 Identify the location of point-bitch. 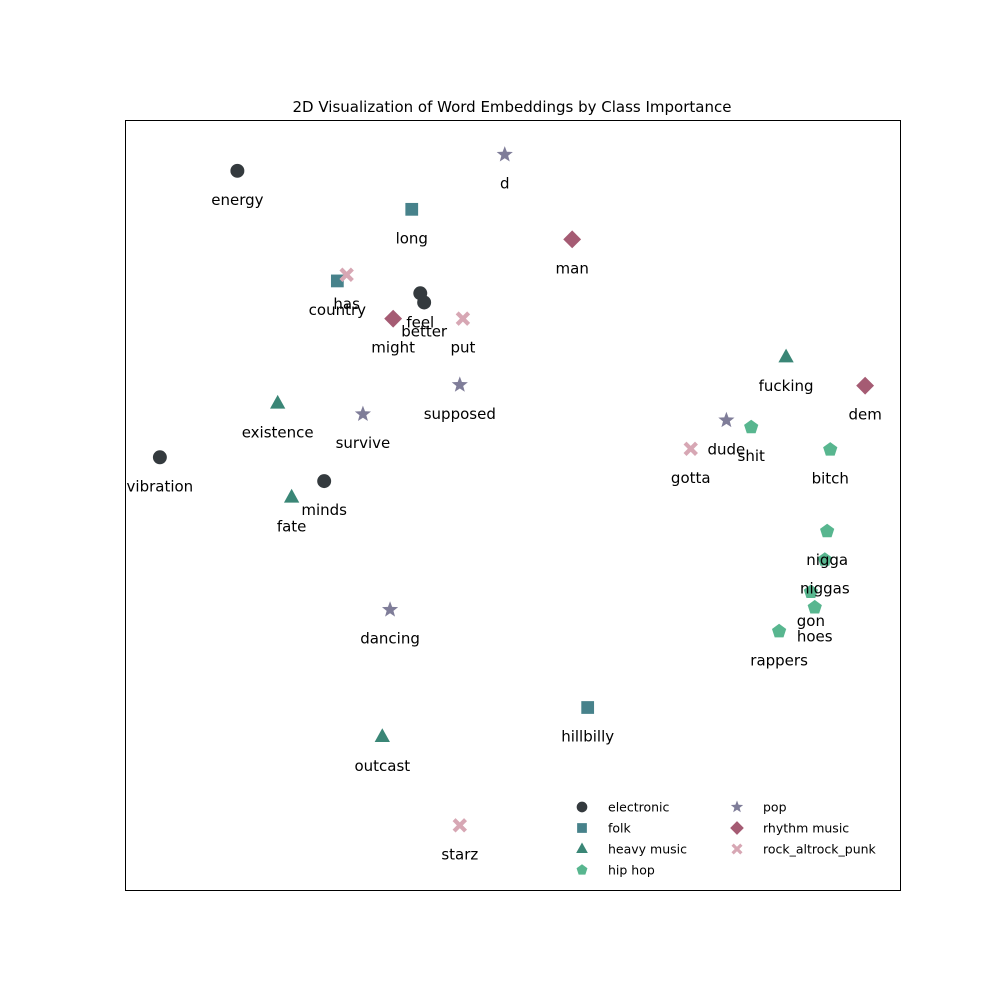
(830, 449).